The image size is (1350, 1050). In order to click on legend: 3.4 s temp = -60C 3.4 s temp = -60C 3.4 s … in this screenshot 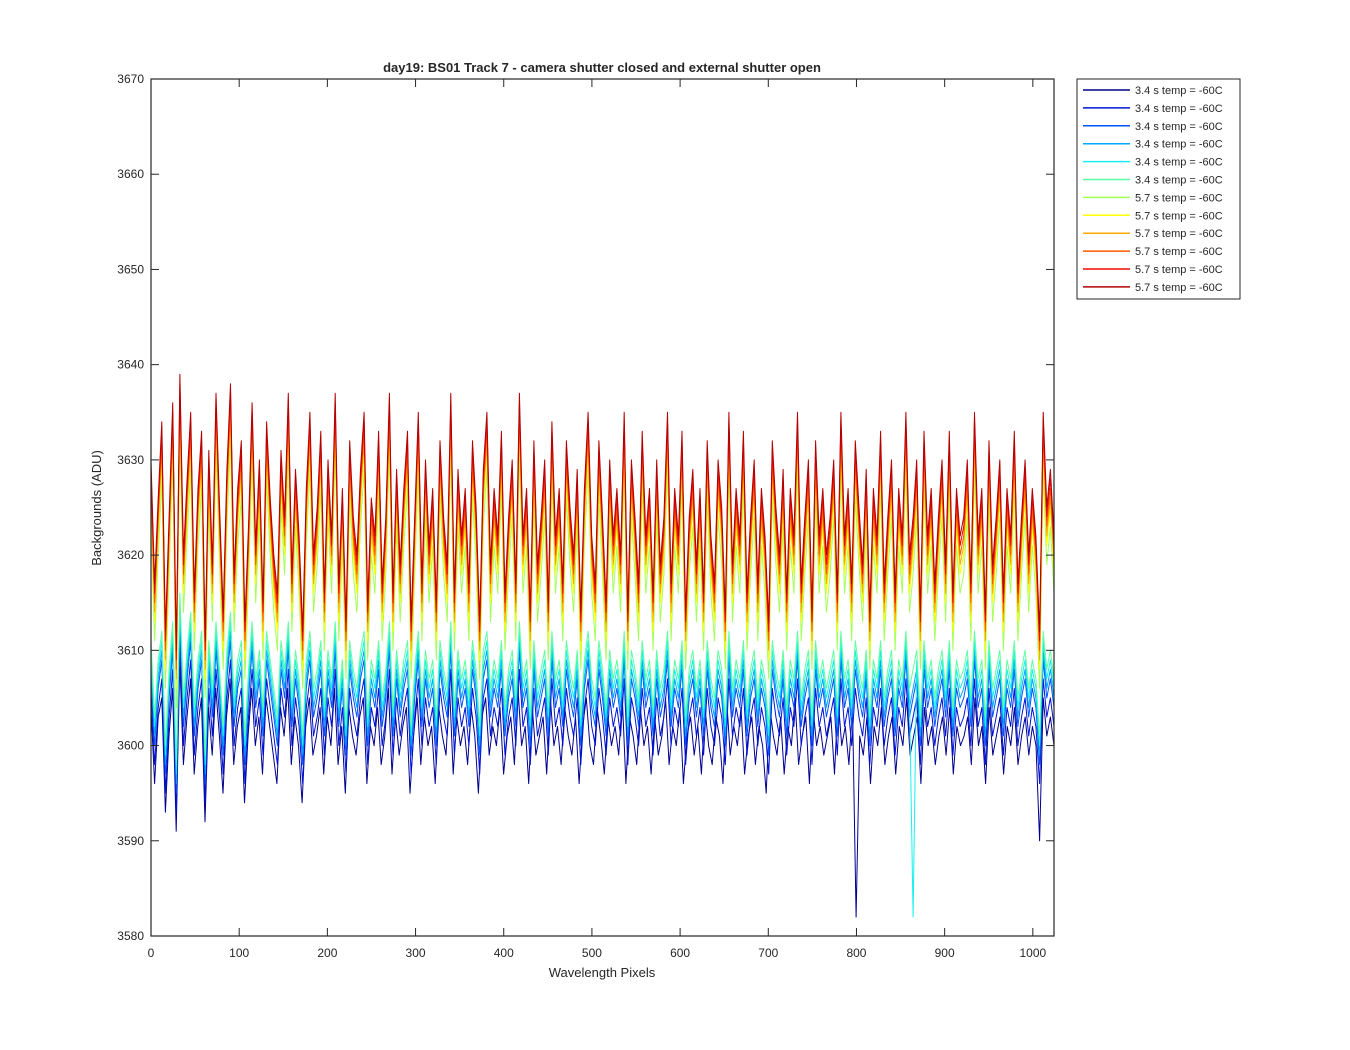, I will do `click(1158, 189)`.